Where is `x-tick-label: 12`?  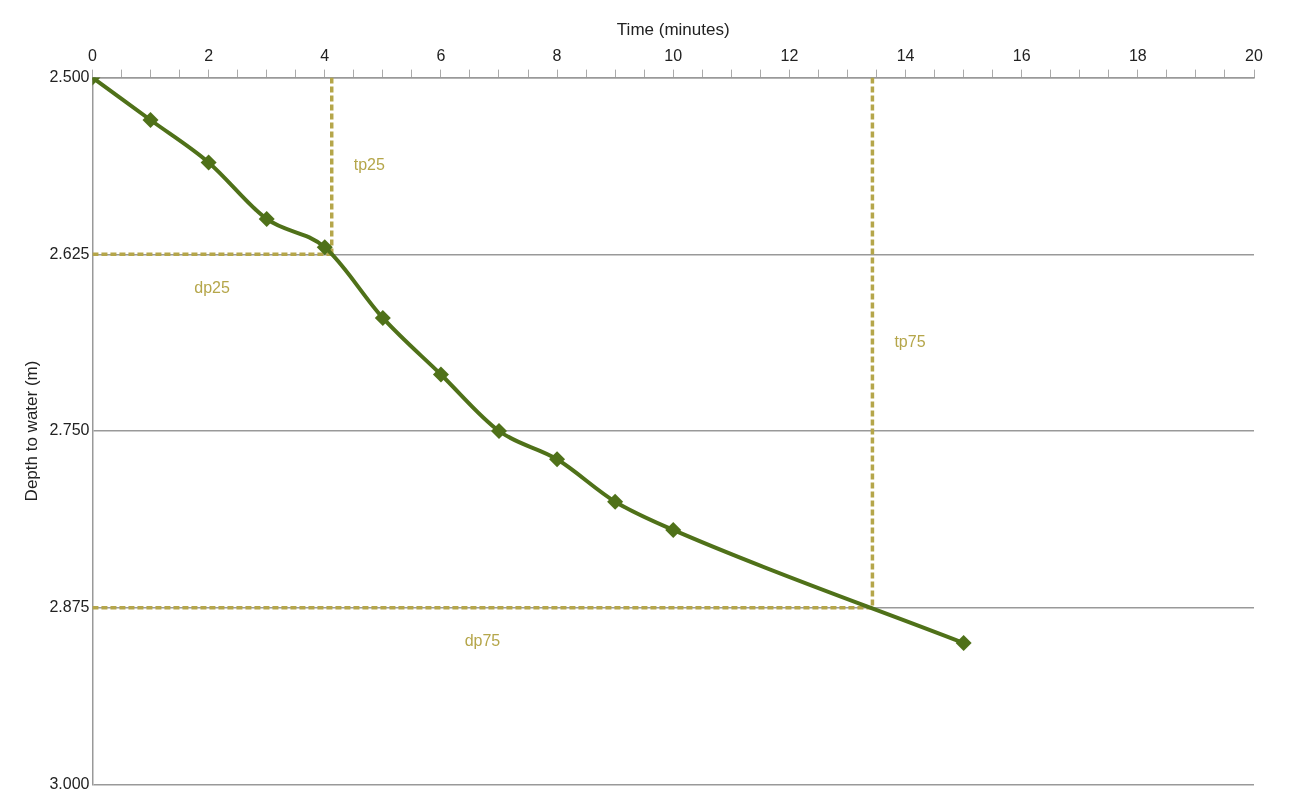 x-tick-label: 12 is located at coordinates (789, 56).